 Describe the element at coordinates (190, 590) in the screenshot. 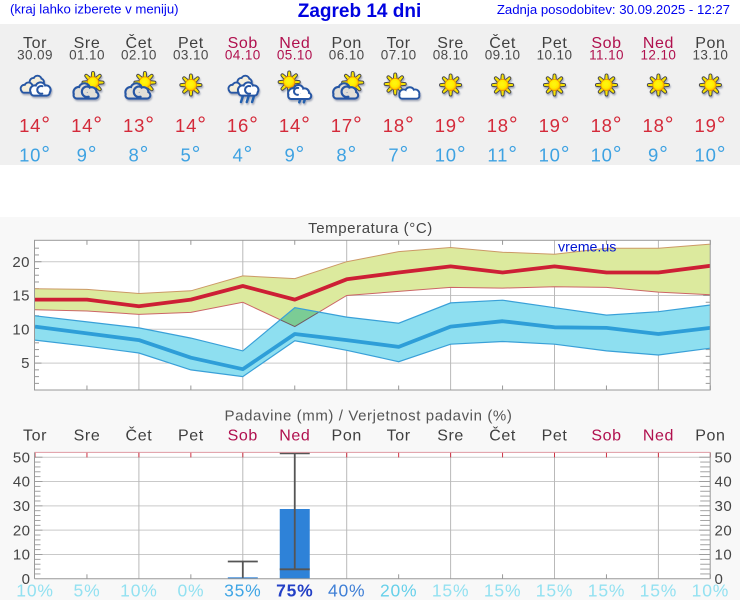

I see `svg-text: 0%` at that location.